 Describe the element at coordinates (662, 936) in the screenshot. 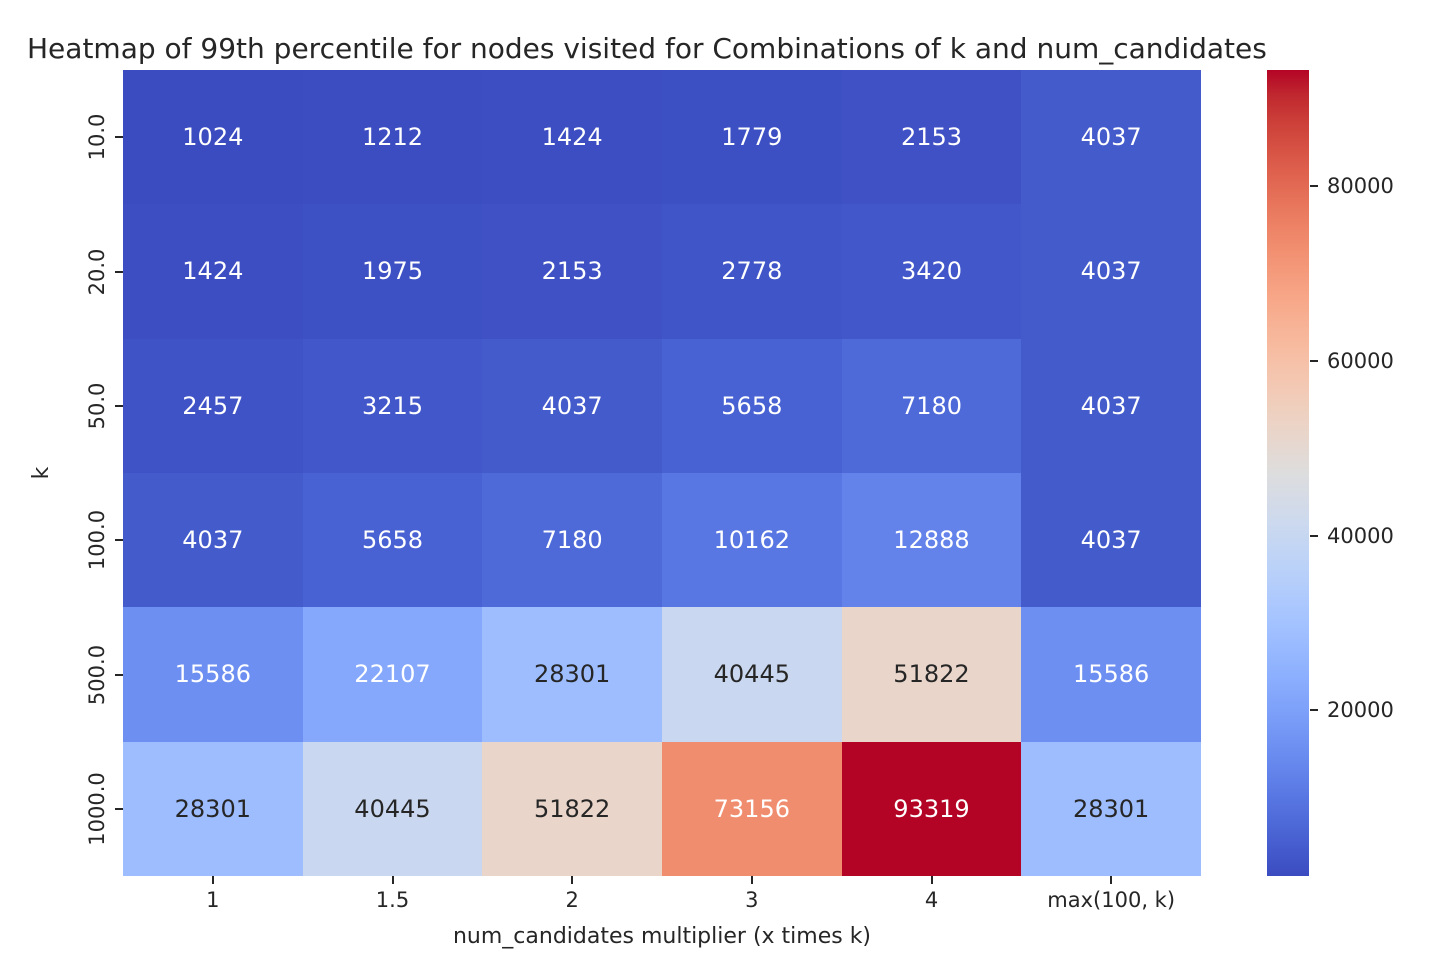

I see `x-axis-label: num_candidates multiplier (x times k)` at that location.